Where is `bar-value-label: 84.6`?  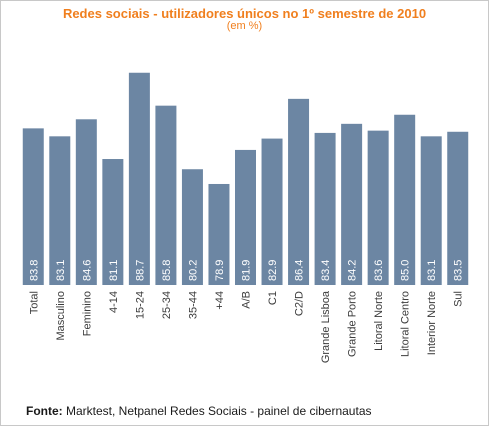 bar-value-label: 84.6 is located at coordinates (87, 270).